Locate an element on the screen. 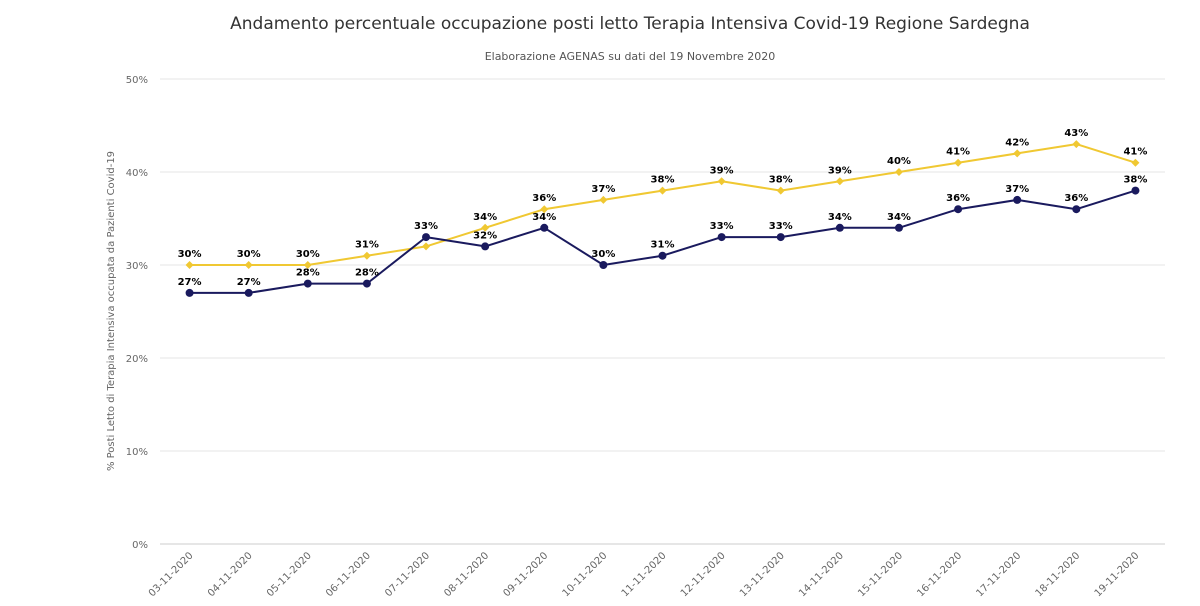  x-tick-label: 12-11-2020 is located at coordinates (703, 574).